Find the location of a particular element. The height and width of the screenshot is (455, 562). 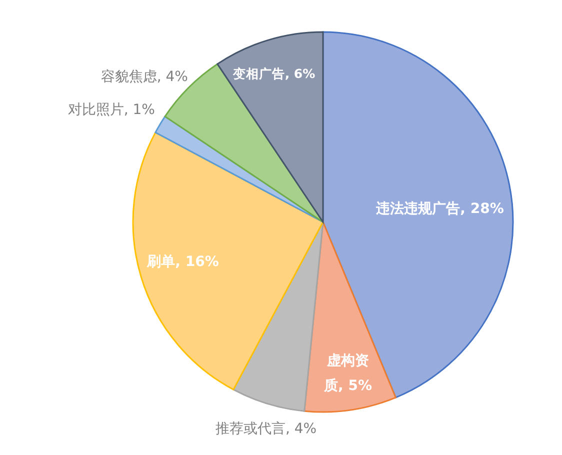

slice-label: 推荐或代言, 4% is located at coordinates (266, 429).